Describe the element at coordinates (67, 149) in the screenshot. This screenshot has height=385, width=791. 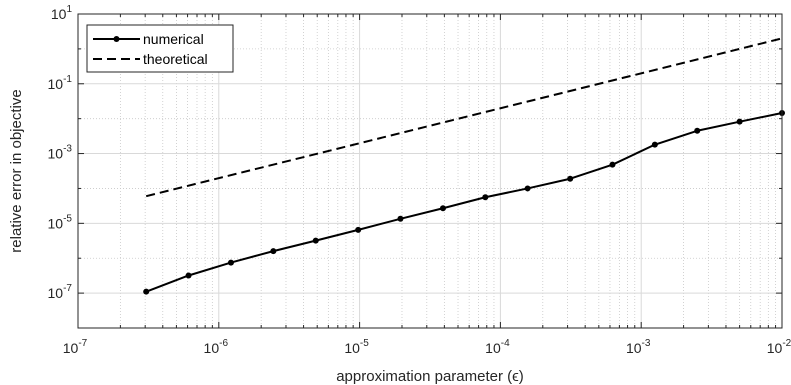
I see `y-tick-exponent: -3` at that location.